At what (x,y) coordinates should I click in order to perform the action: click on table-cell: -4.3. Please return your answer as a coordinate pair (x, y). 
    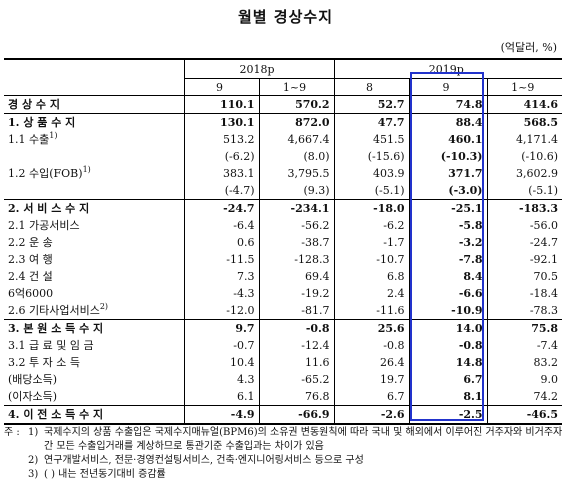
    Looking at the image, I should click on (221, 293).